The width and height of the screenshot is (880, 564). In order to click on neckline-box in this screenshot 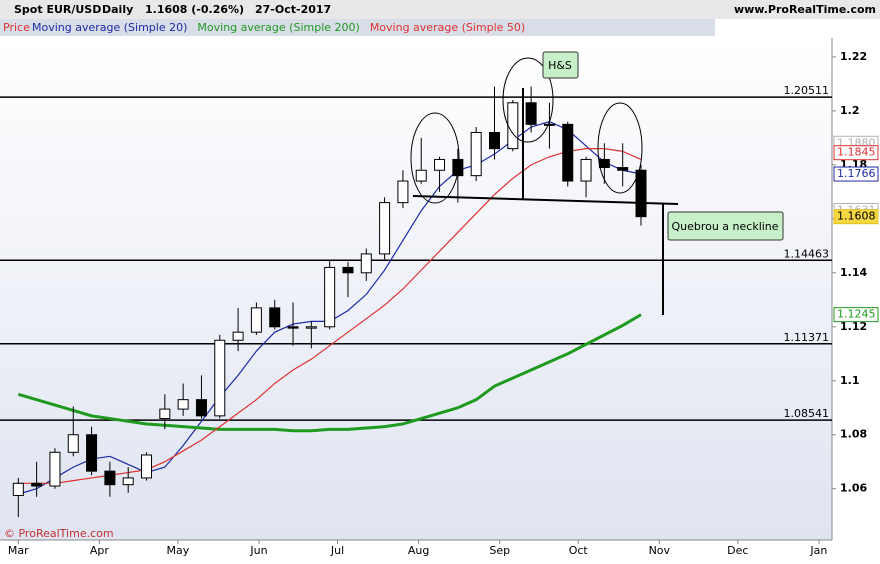, I will do `click(725, 226)`.